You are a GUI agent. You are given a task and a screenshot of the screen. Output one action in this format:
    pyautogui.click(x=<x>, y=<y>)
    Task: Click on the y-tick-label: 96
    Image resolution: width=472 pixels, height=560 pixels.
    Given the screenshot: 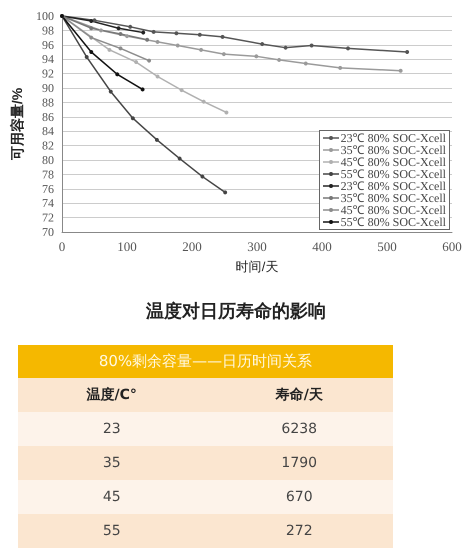 What is the action you would take?
    pyautogui.click(x=48, y=45)
    